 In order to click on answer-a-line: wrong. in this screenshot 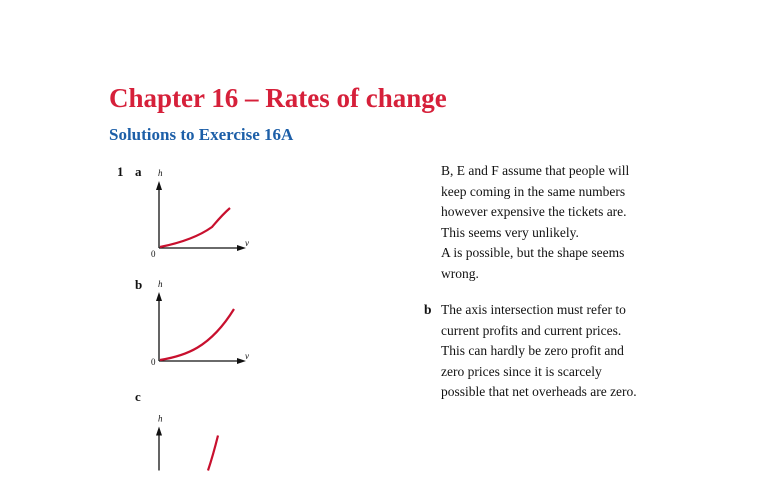, I will do `click(460, 273)`.